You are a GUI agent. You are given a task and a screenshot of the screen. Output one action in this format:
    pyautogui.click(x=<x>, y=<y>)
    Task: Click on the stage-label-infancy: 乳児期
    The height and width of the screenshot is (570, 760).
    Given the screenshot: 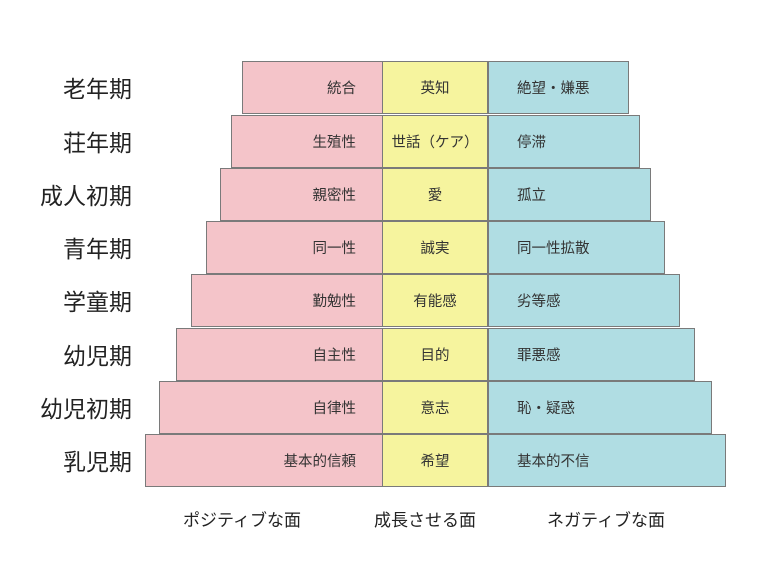 What is the action you would take?
    pyautogui.click(x=97, y=463)
    